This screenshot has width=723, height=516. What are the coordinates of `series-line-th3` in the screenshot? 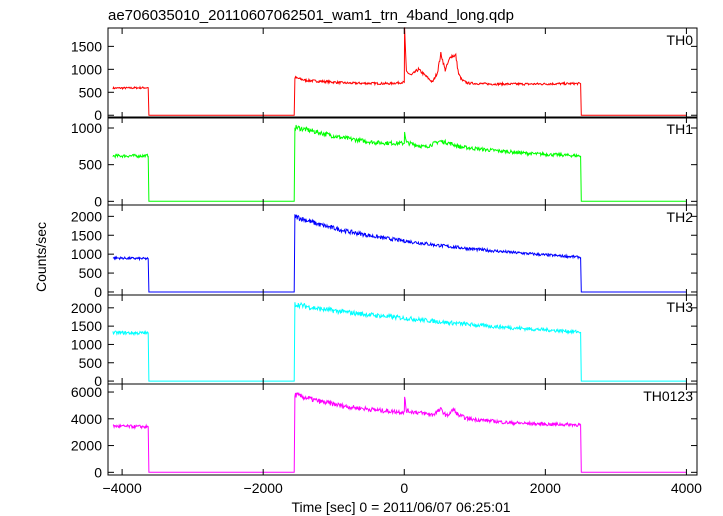 It's located at (399, 341).